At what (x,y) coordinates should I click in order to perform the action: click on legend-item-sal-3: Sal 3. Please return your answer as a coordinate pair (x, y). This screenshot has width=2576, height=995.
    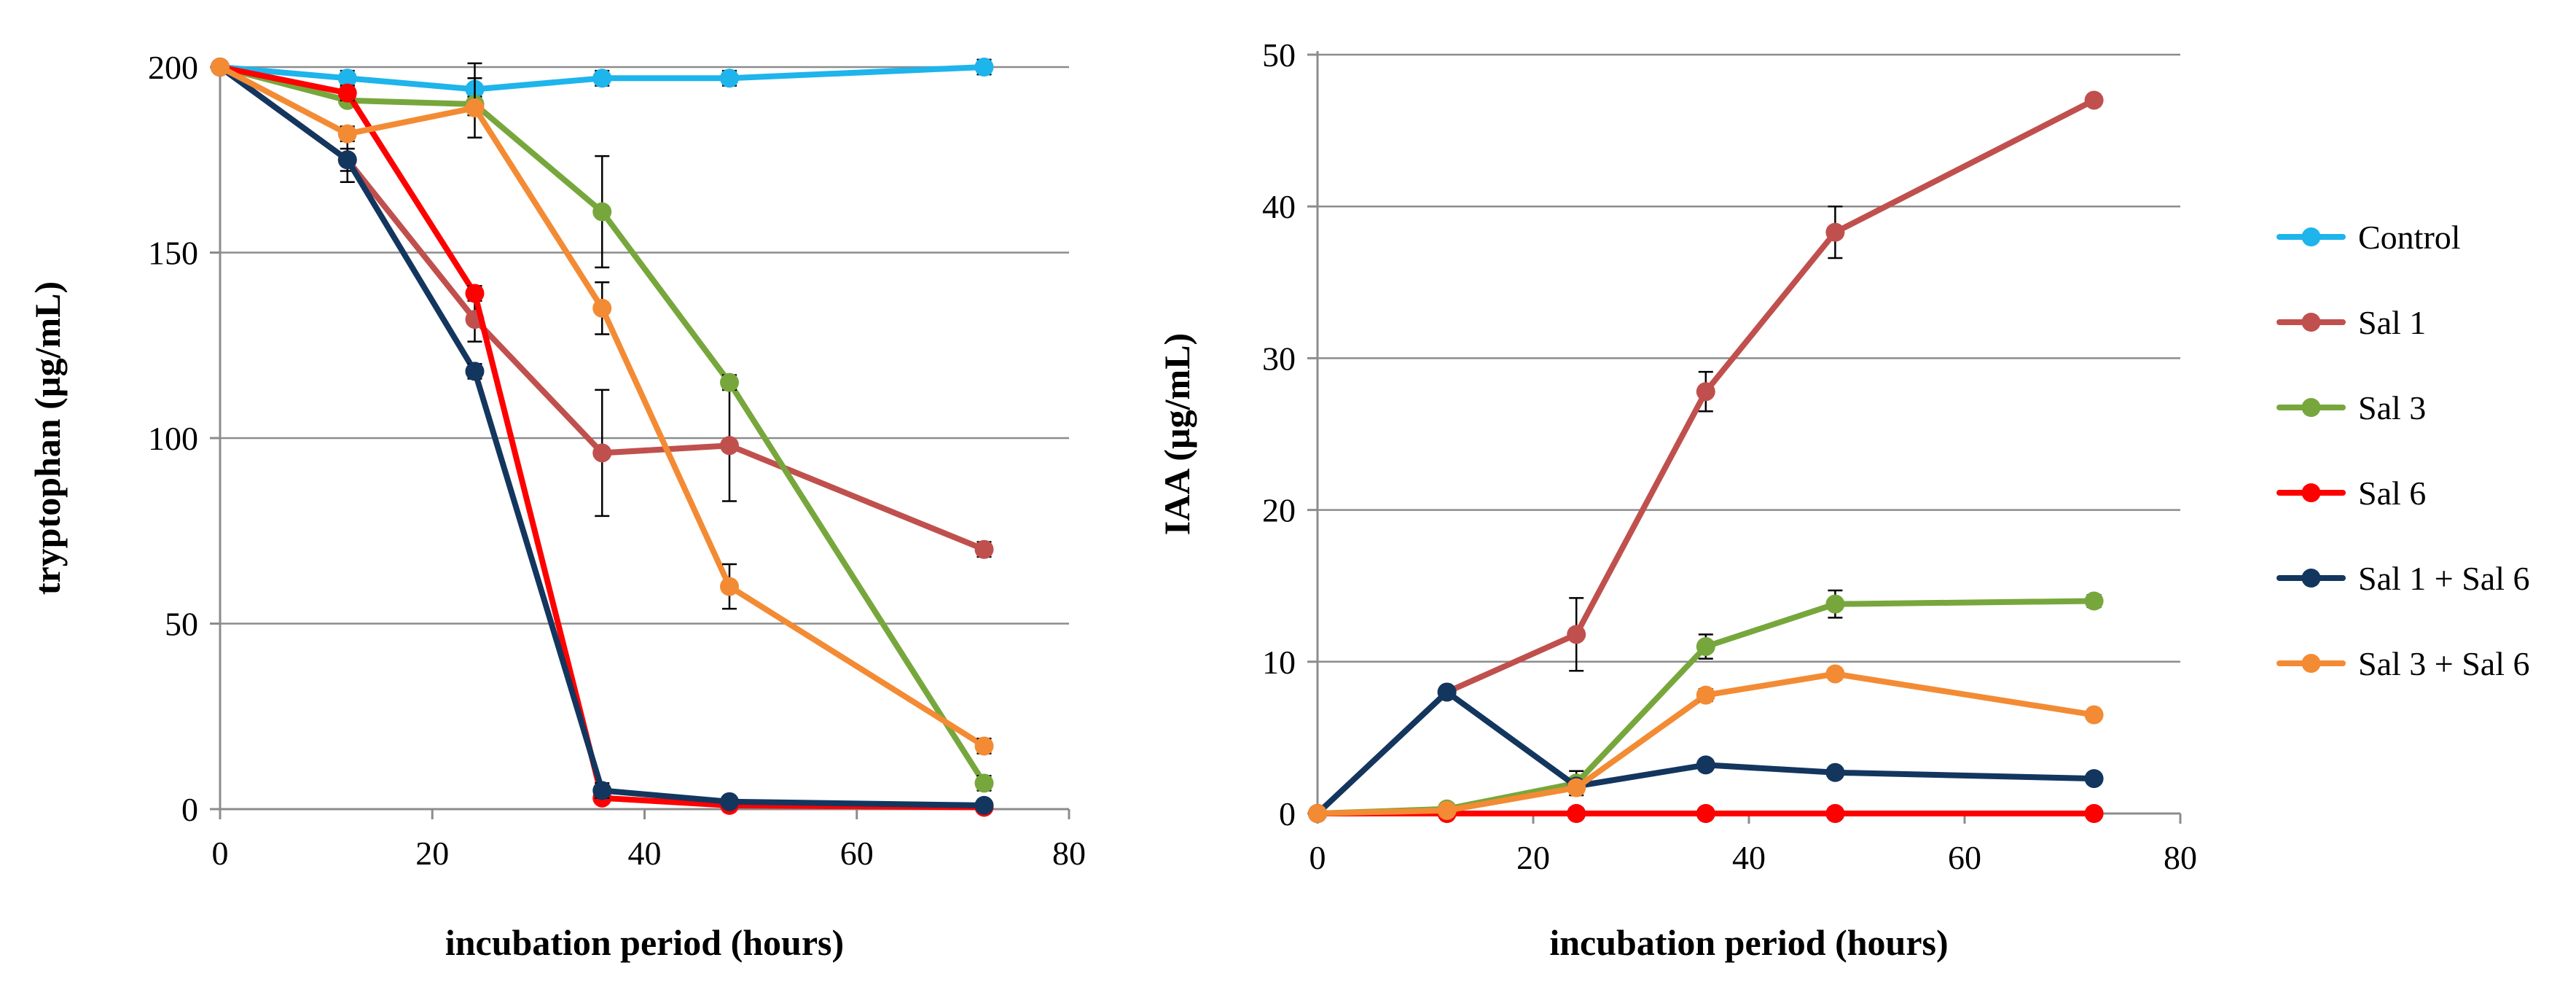
    Looking at the image, I should click on (2351, 407).